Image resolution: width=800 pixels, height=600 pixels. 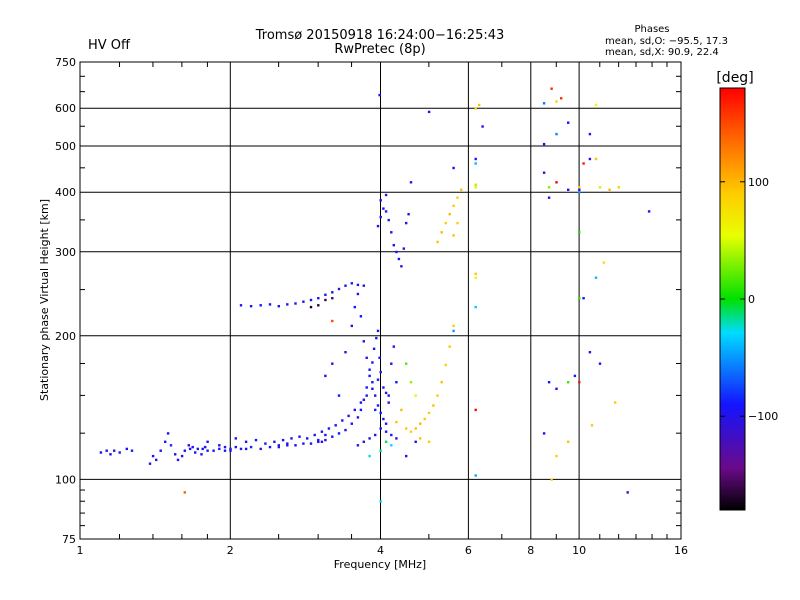 What do you see at coordinates (65, 62) in the screenshot?
I see `y-tick-label: 750` at bounding box center [65, 62].